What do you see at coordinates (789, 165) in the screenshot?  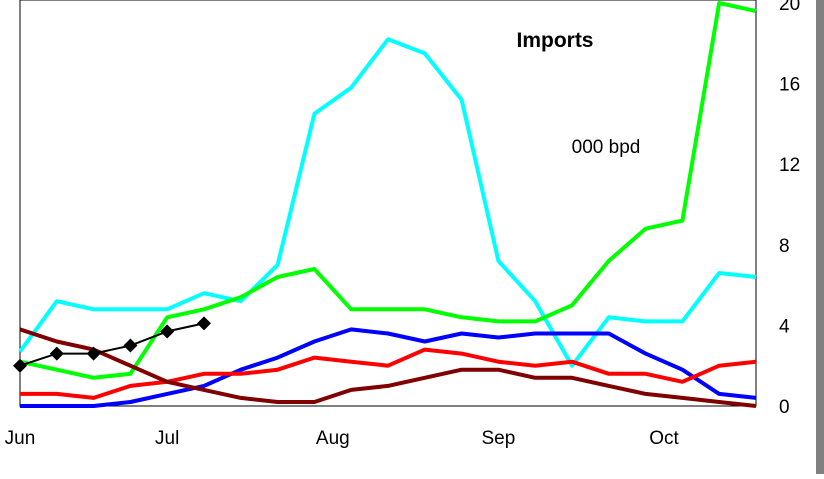 I see `y-tick-label: 12` at bounding box center [789, 165].